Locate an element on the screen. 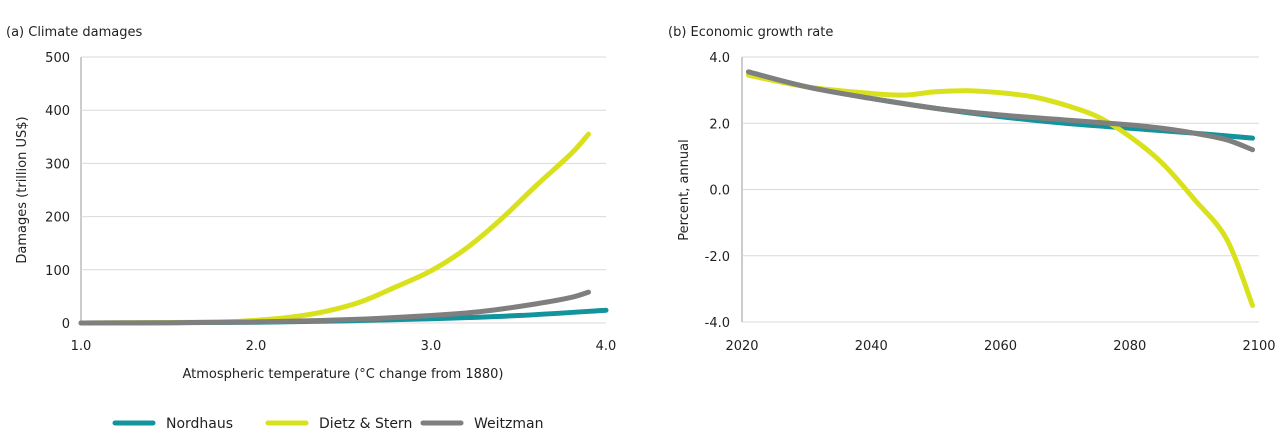 This screenshot has height=432, width=1285. legend-label-nordhaus: Nordhaus is located at coordinates (199, 424).